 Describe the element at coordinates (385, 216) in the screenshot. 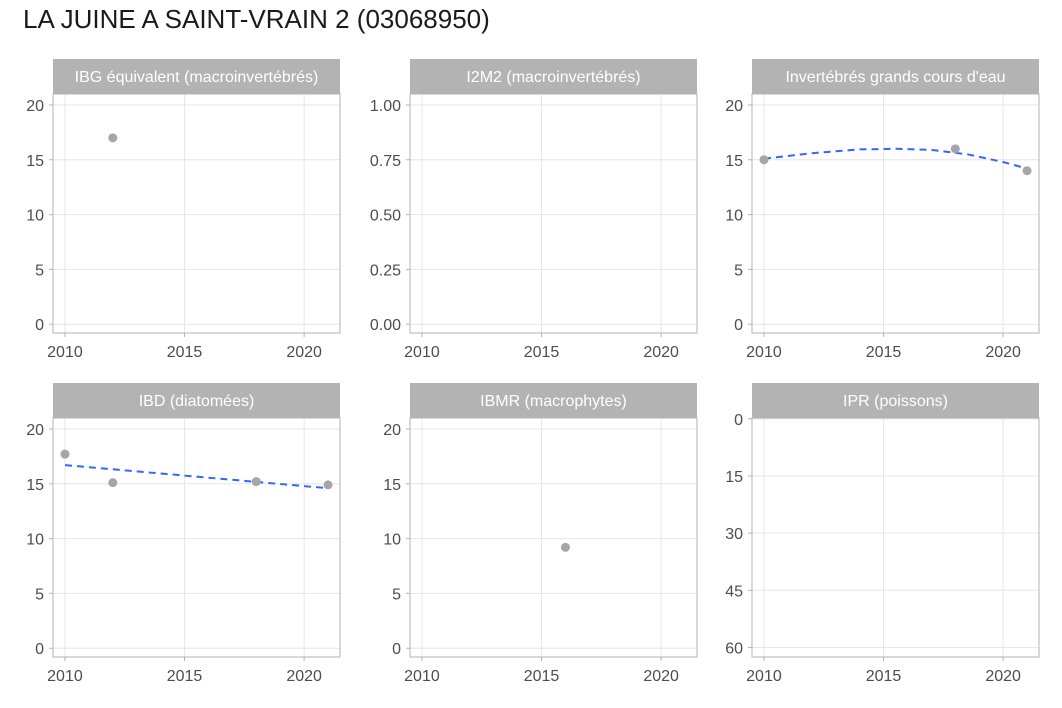

I see `y-tick-label: 0.50` at that location.